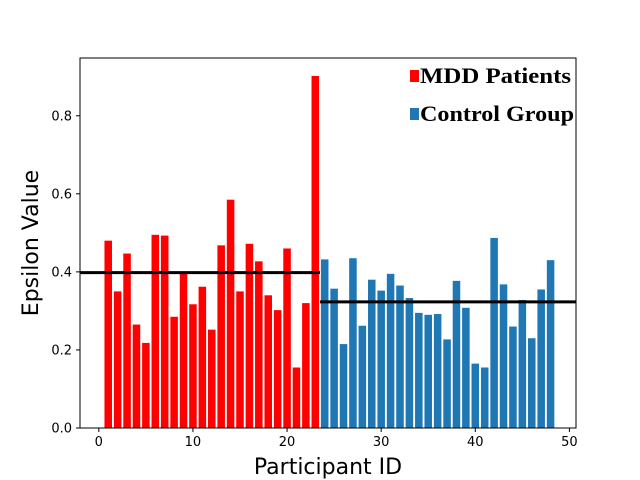 This screenshot has height=480, width=640. Describe the element at coordinates (492, 94) in the screenshot. I see `legend: MDD Patients Control Group` at that location.